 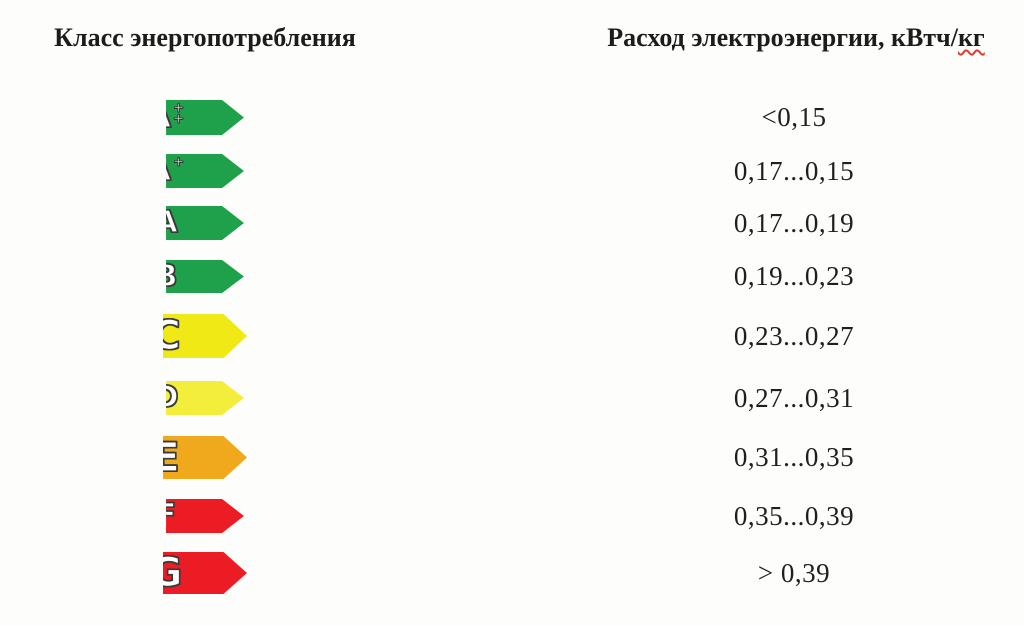 I want to click on class-letter: C, so click(x=166, y=336).